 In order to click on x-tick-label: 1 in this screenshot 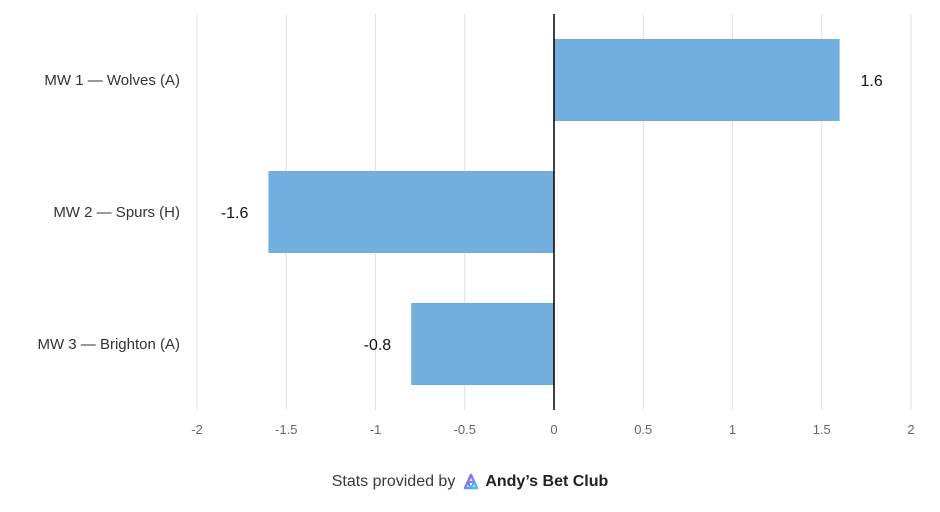, I will do `click(732, 429)`.